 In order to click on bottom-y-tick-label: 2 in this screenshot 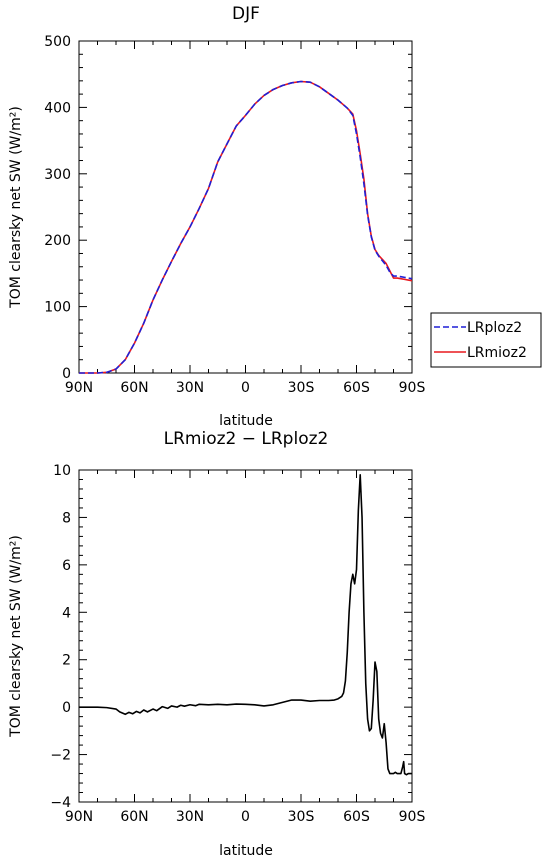, I will do `click(66, 661)`.